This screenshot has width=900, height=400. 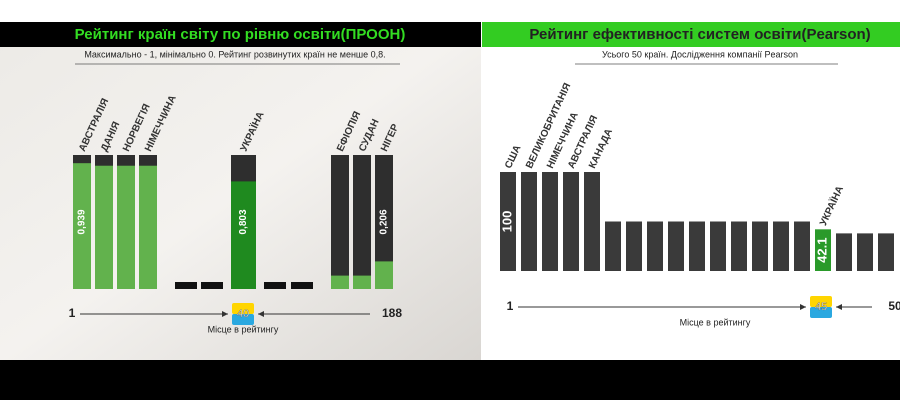 I want to click on bottom-band, so click(x=450, y=380).